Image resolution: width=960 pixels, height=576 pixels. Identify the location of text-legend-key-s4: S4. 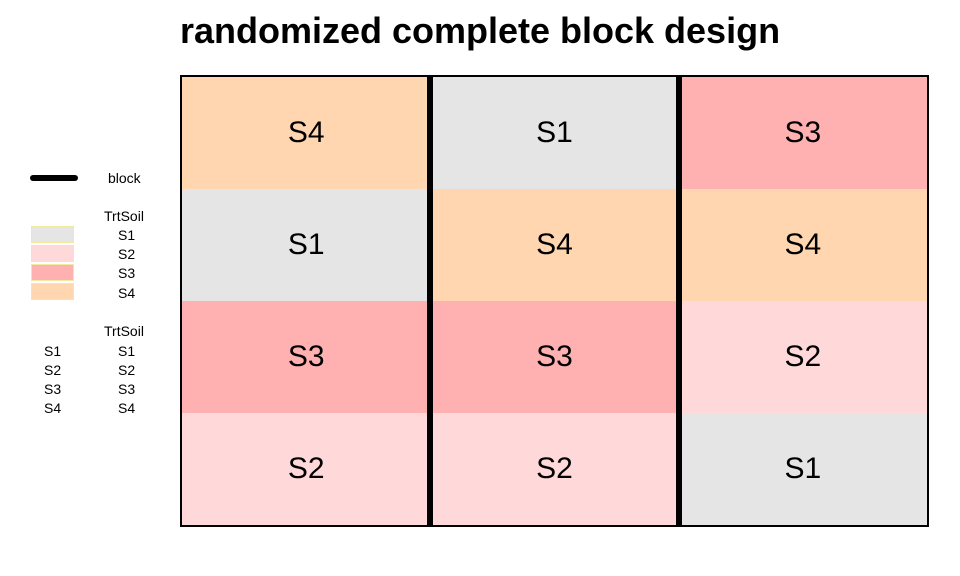
(53, 408).